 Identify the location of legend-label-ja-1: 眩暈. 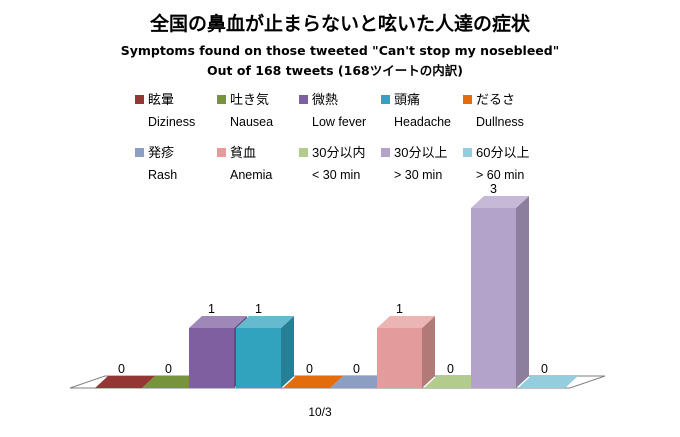
(161, 99).